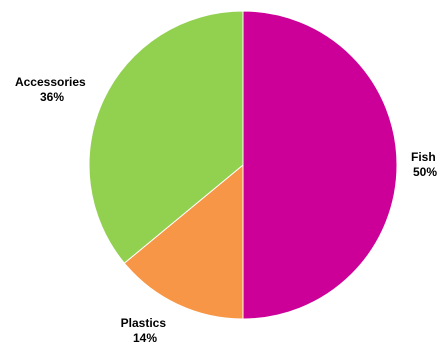 The height and width of the screenshot is (345, 444). What do you see at coordinates (423, 157) in the screenshot?
I see `slice-label-fish-name: Fish` at bounding box center [423, 157].